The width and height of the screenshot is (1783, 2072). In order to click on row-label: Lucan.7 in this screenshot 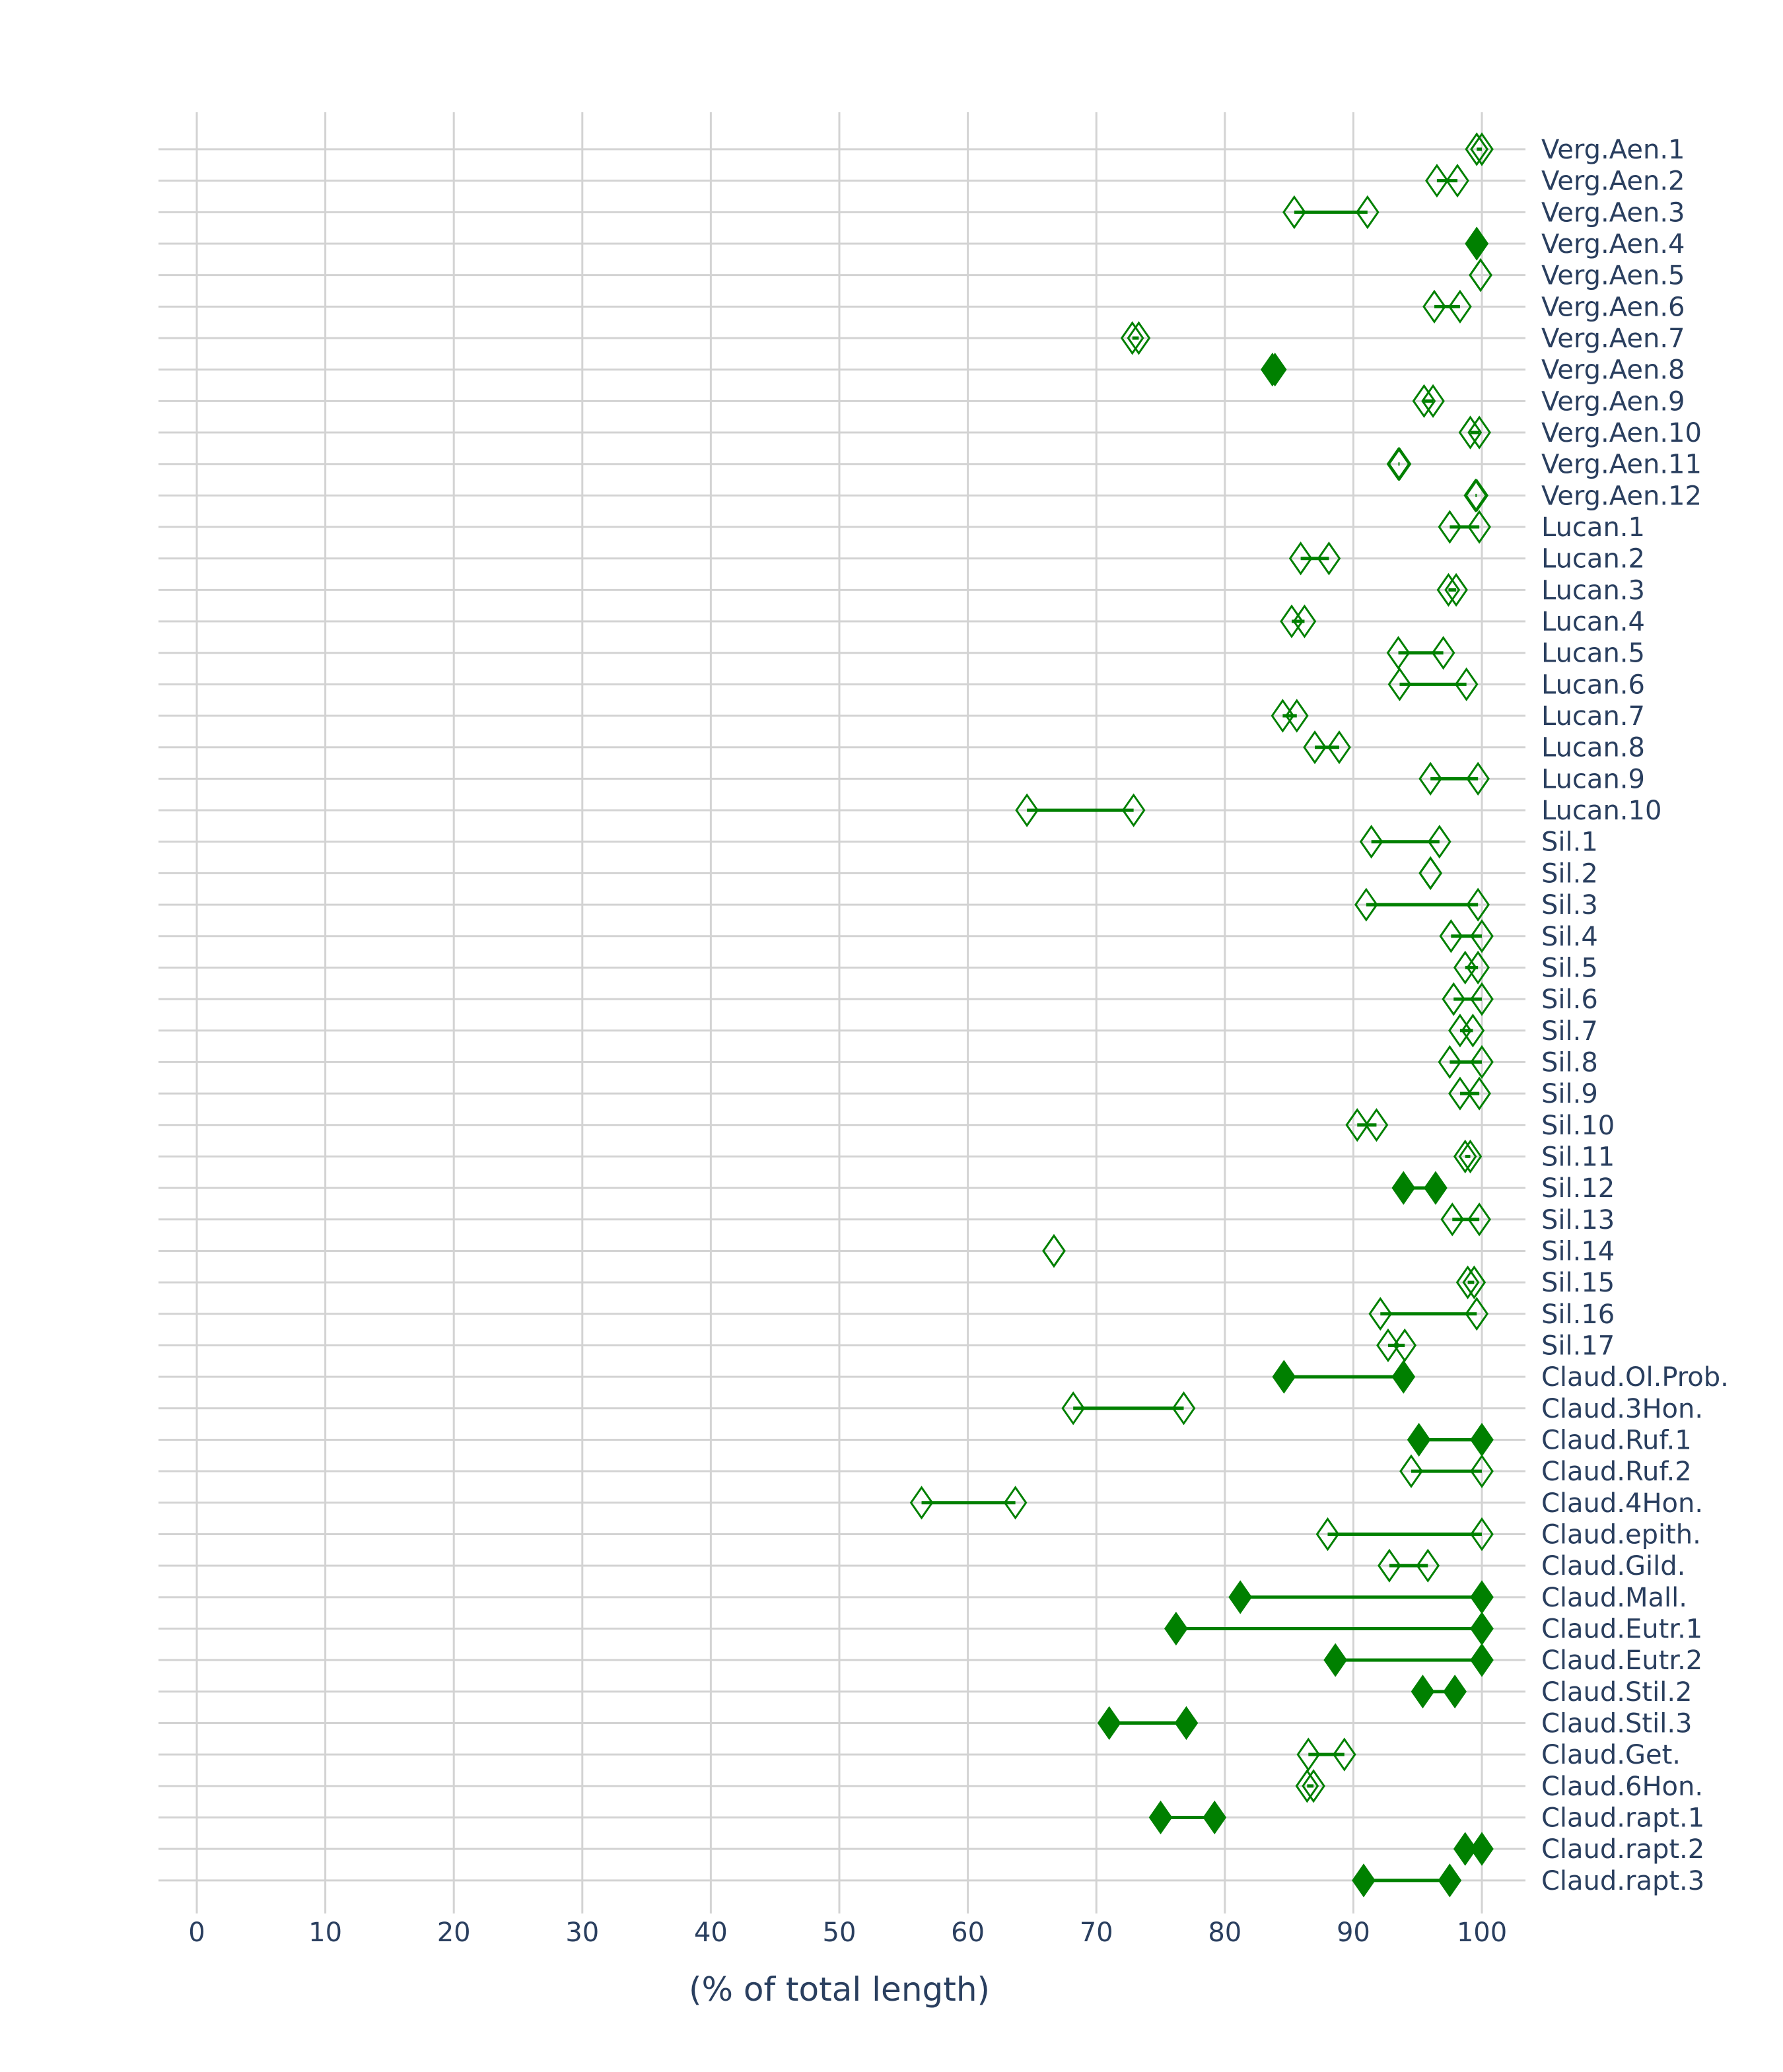, I will do `click(1593, 716)`.